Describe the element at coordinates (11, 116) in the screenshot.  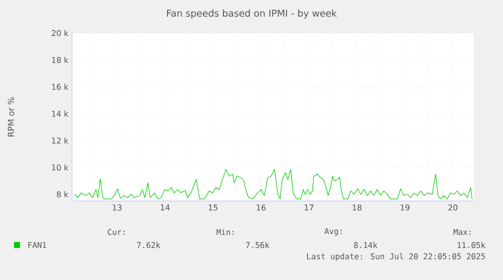
I see `y-axis-title: RPM or %` at that location.